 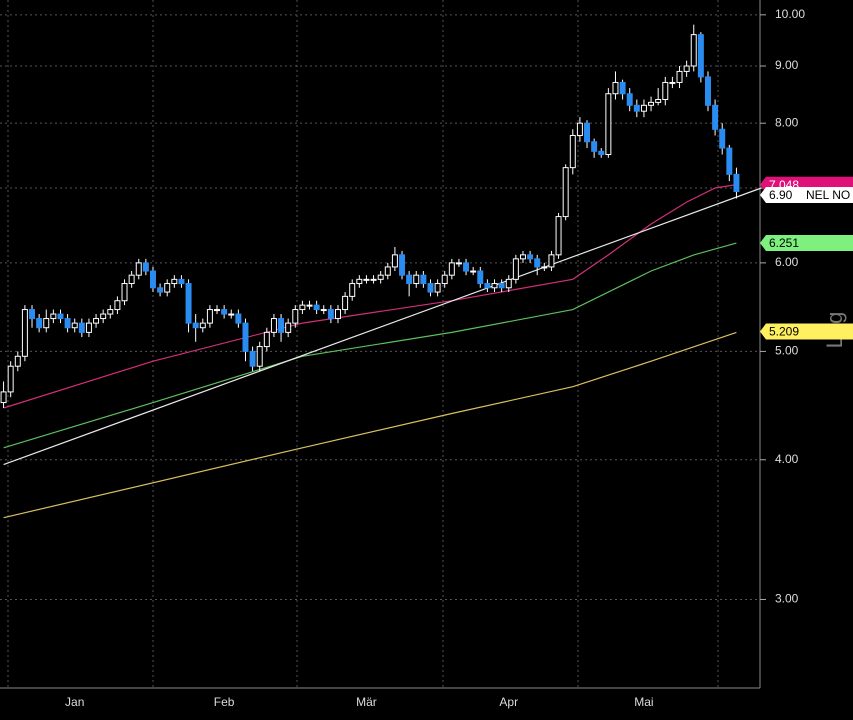 What do you see at coordinates (787, 122) in the screenshot?
I see `y-tick-label: 8.00` at bounding box center [787, 122].